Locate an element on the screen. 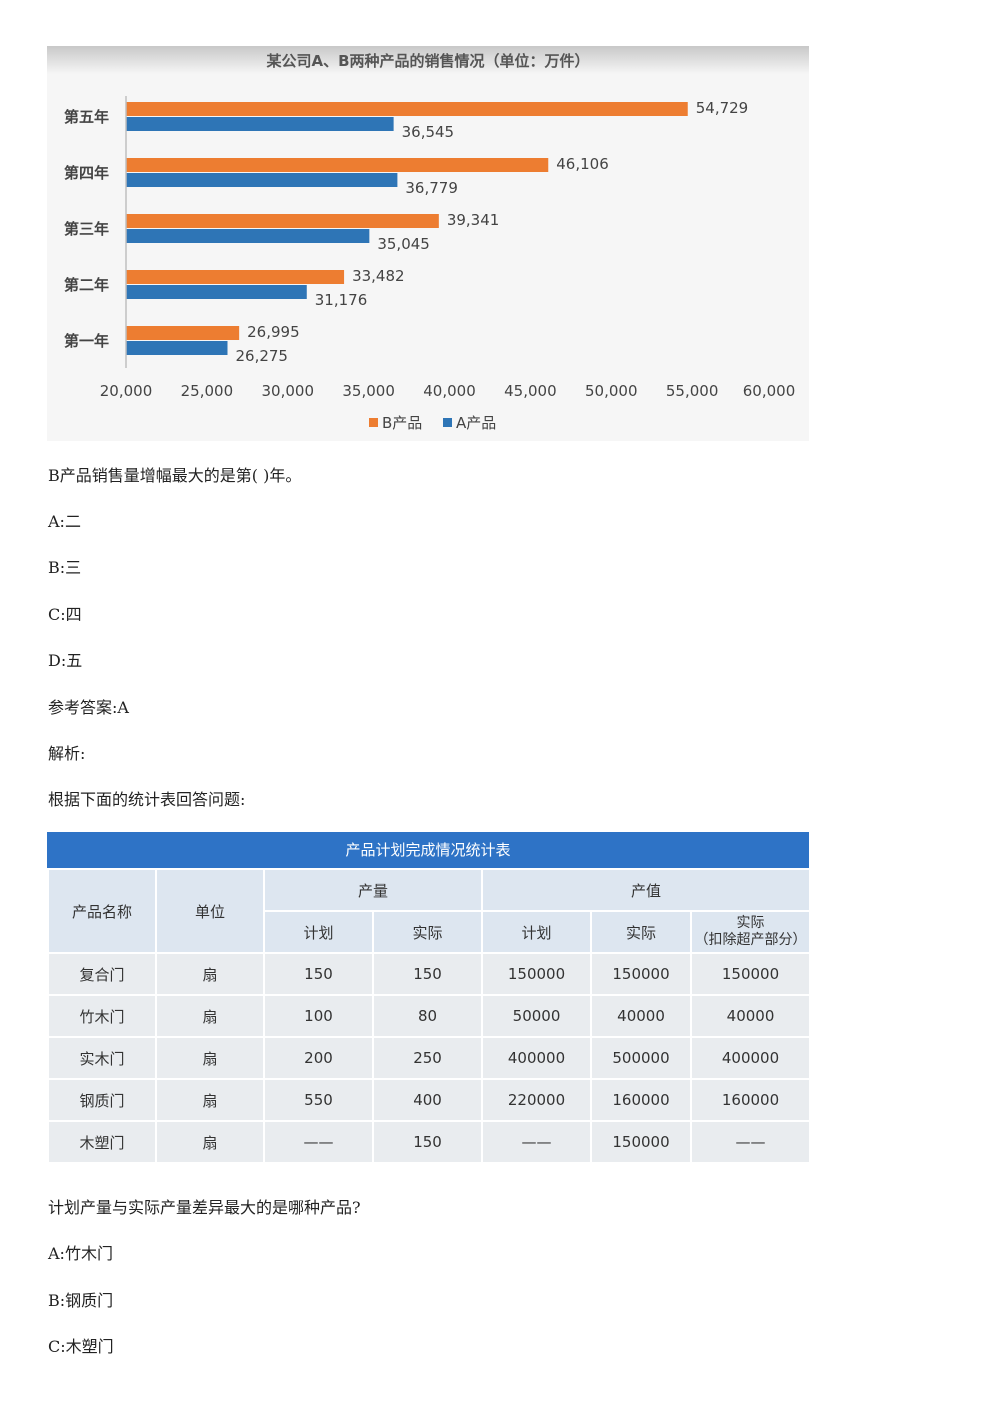 The height and width of the screenshot is (1414, 1000). question1-option-d: D:五 is located at coordinates (65, 660).